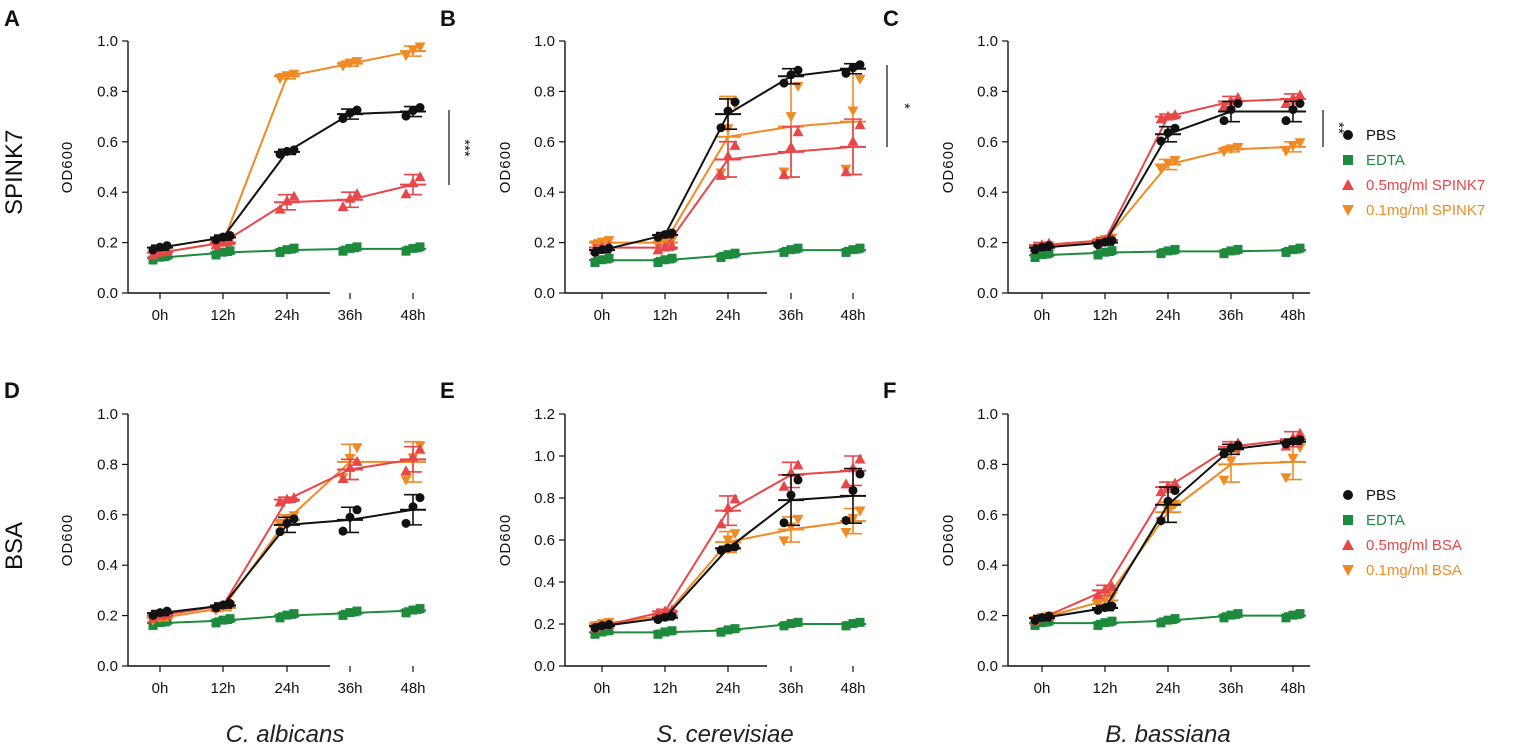 This screenshot has width=1540, height=747. What do you see at coordinates (727, 158) in the screenshot?
I see `series-pbs` at bounding box center [727, 158].